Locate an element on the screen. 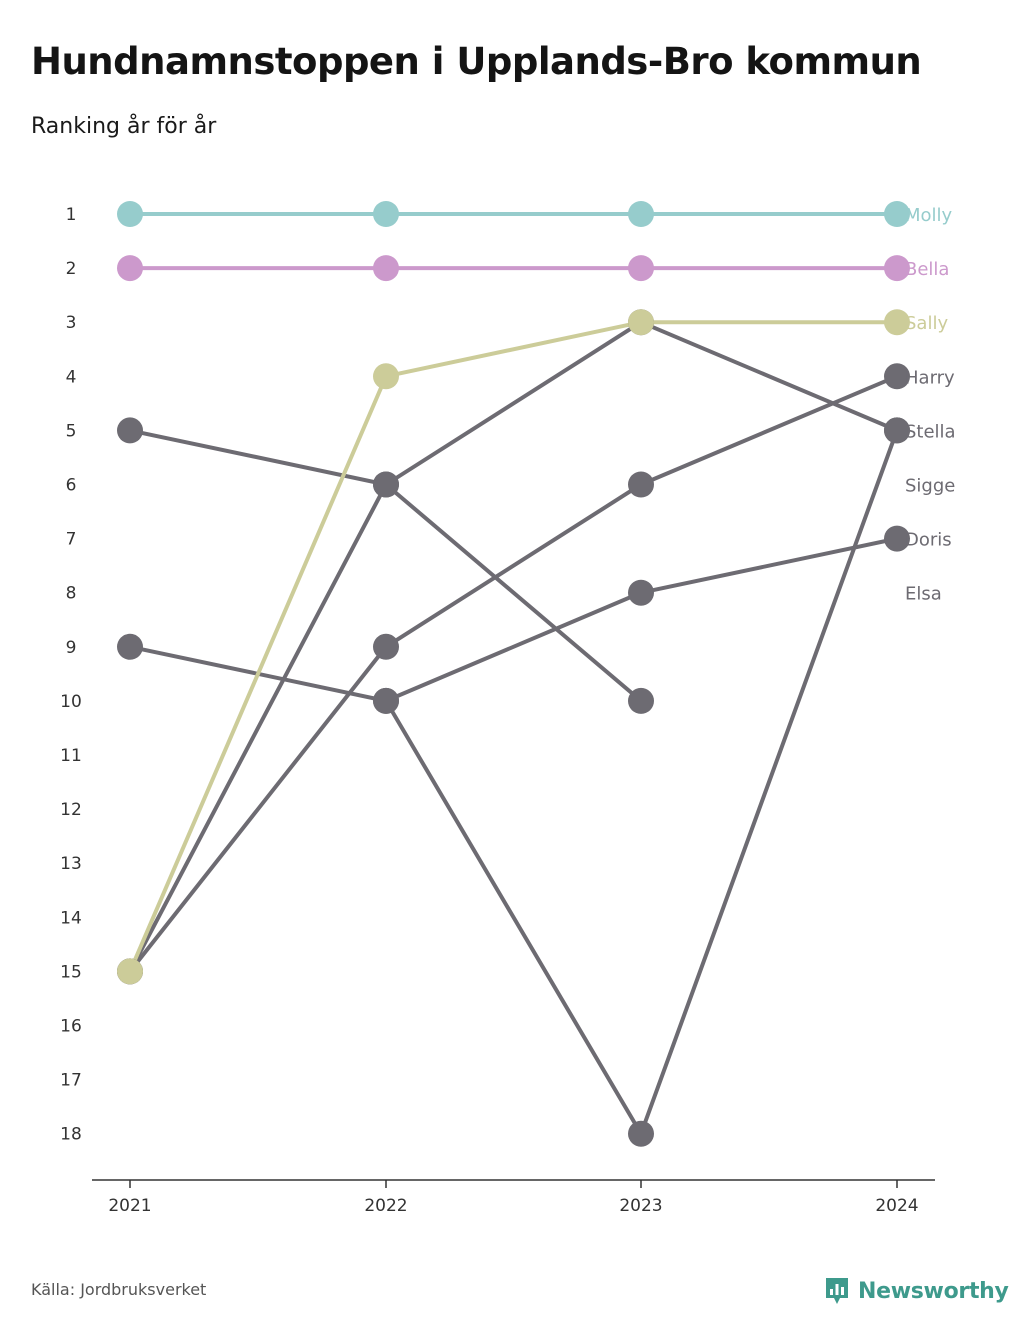 Image resolution: width=1020 pixels, height=1340 pixels. data-point-sally-2022 is located at coordinates (386, 376).